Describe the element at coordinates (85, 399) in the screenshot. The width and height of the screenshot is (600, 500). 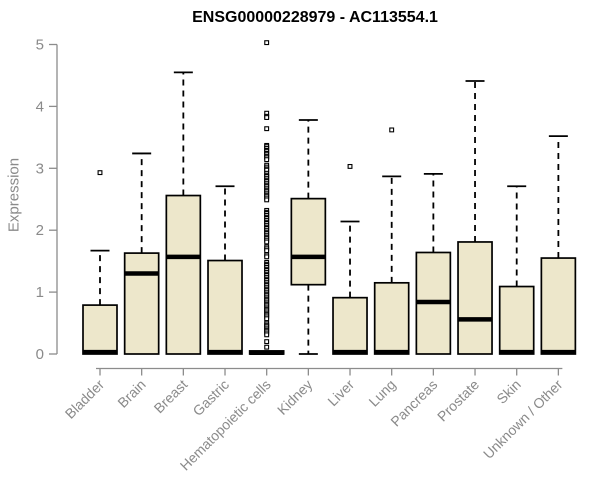
I see `x-tick-label: Bladder` at that location.